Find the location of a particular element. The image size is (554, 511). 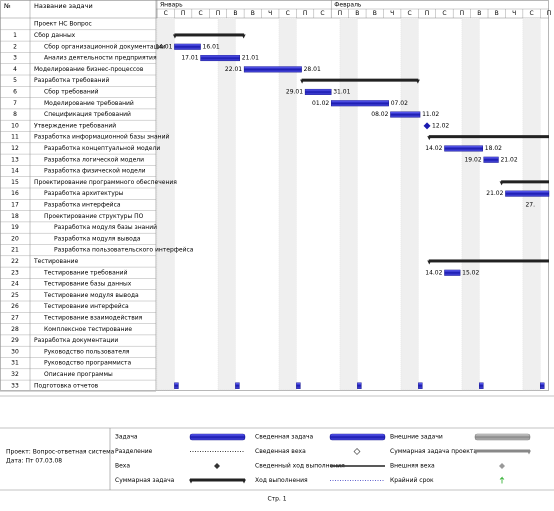

task-id: 10 is located at coordinates (15, 125).